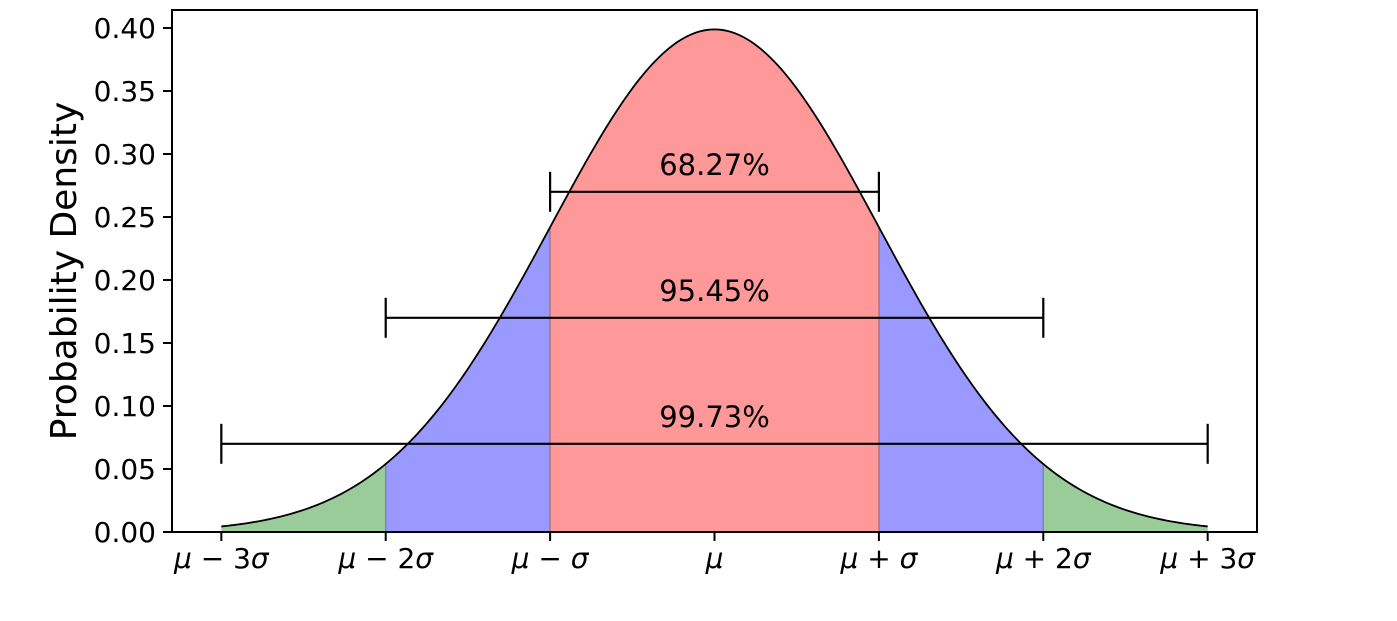 This screenshot has width=1397, height=621. I want to click on coverage-percentage-label: 68.27%, so click(714, 165).